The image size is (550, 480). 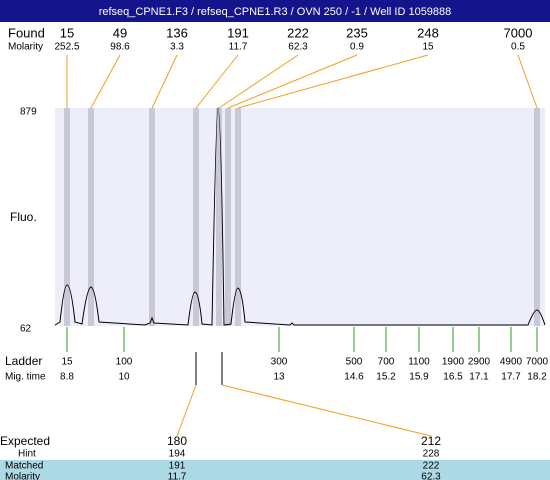 I want to click on found-molarity: 0.9, so click(x=357, y=47).